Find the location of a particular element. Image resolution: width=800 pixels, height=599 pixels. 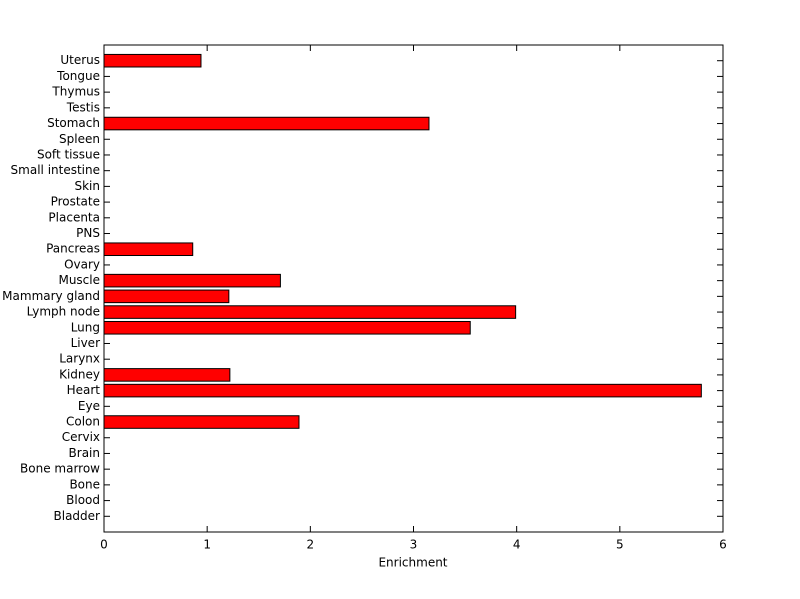

y-tick-label: Bone marrow is located at coordinates (60, 469).